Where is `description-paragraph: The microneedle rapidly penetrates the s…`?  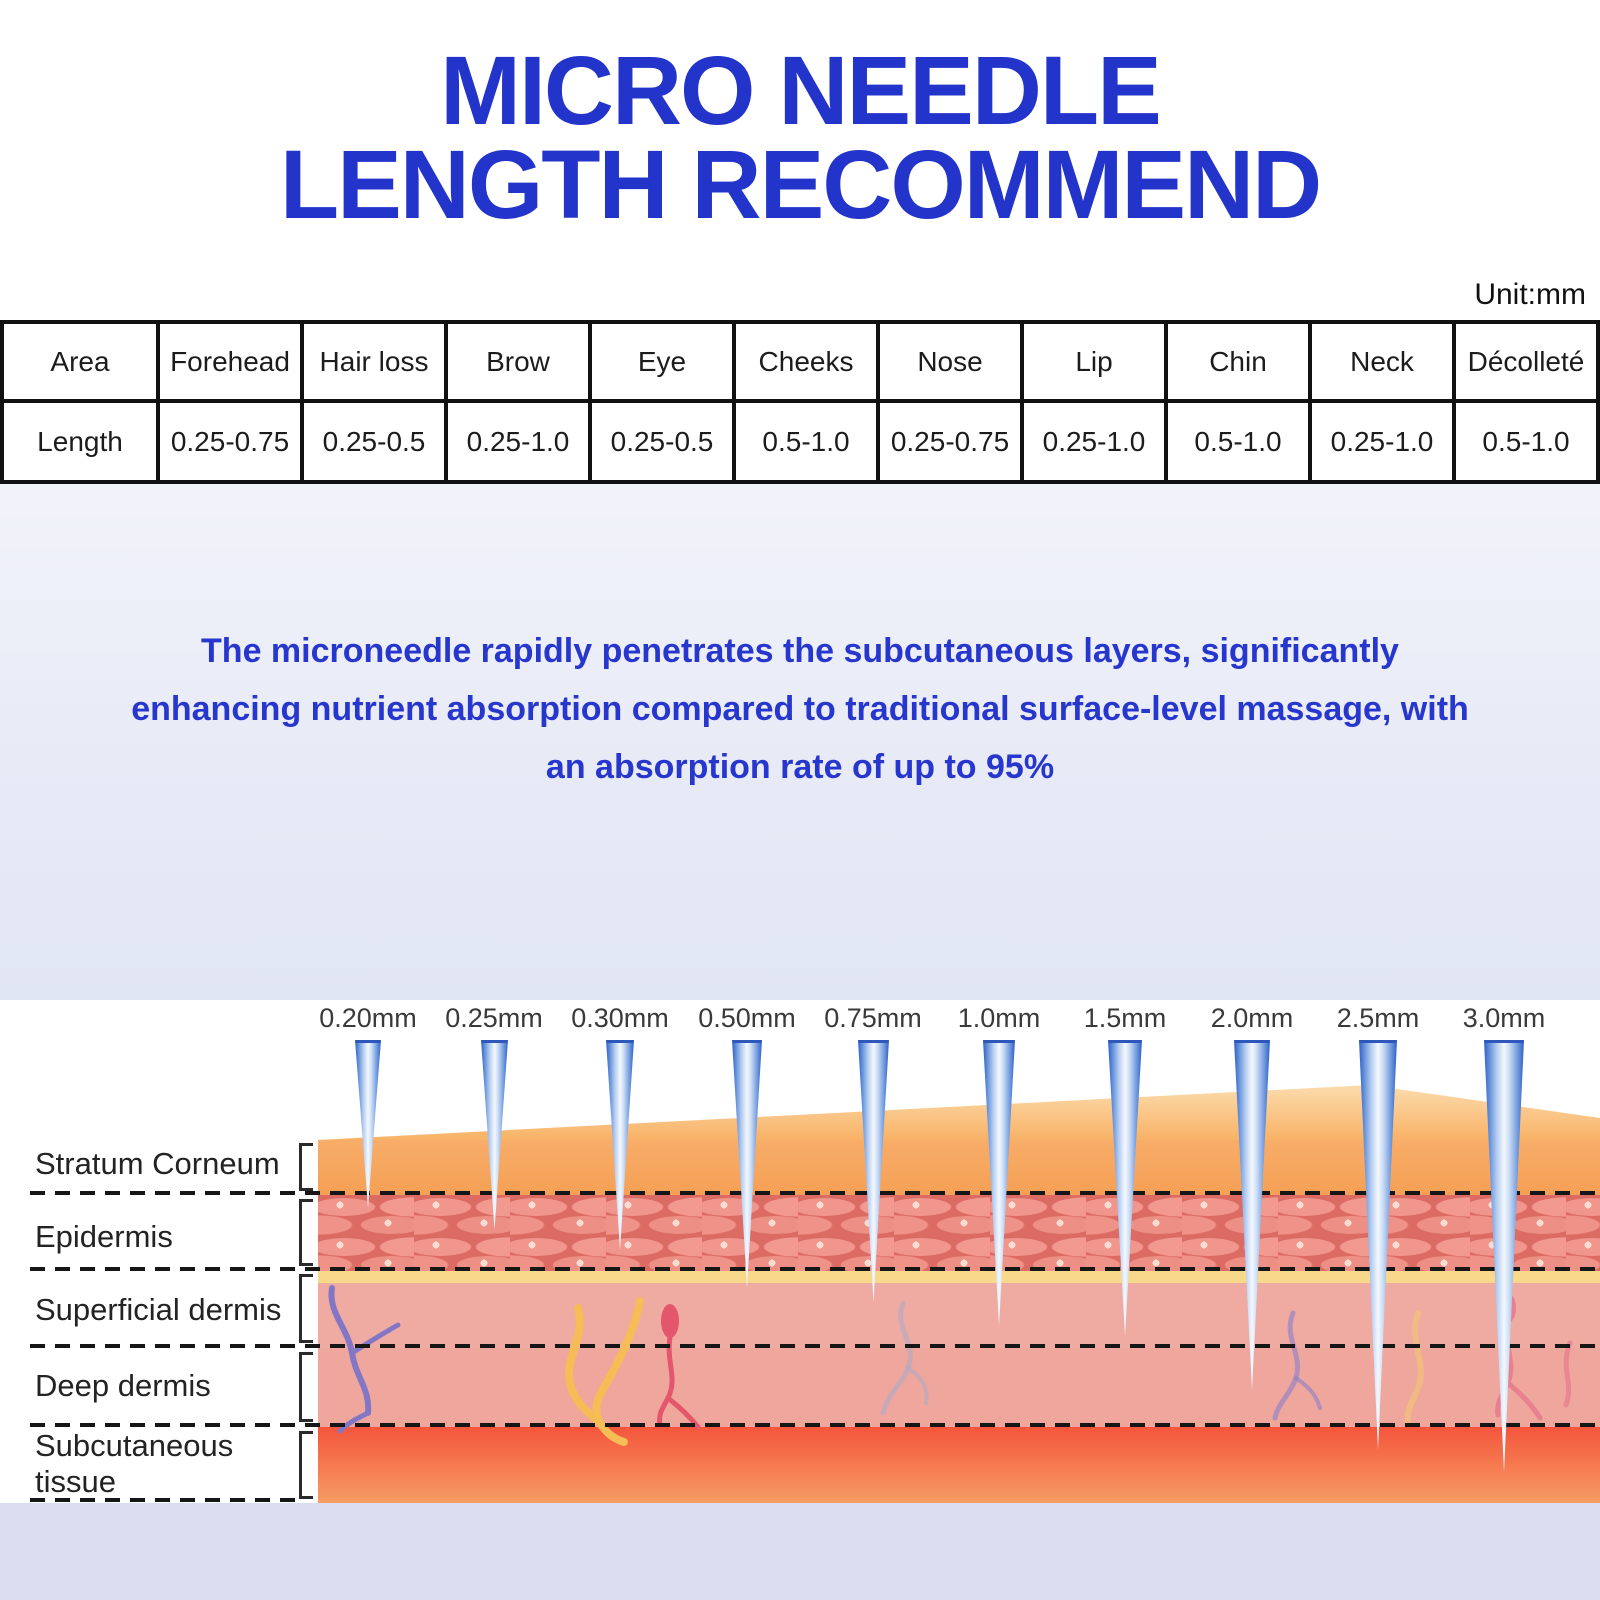
description-paragraph: The microneedle rapidly penetrates the s… is located at coordinates (800, 709).